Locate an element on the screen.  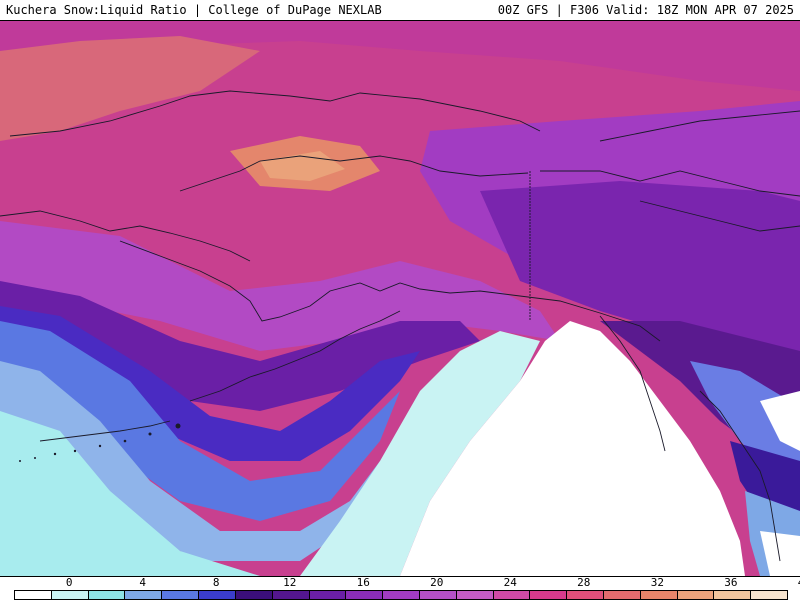
arctic-pink-region is located at coordinates (400, 56).